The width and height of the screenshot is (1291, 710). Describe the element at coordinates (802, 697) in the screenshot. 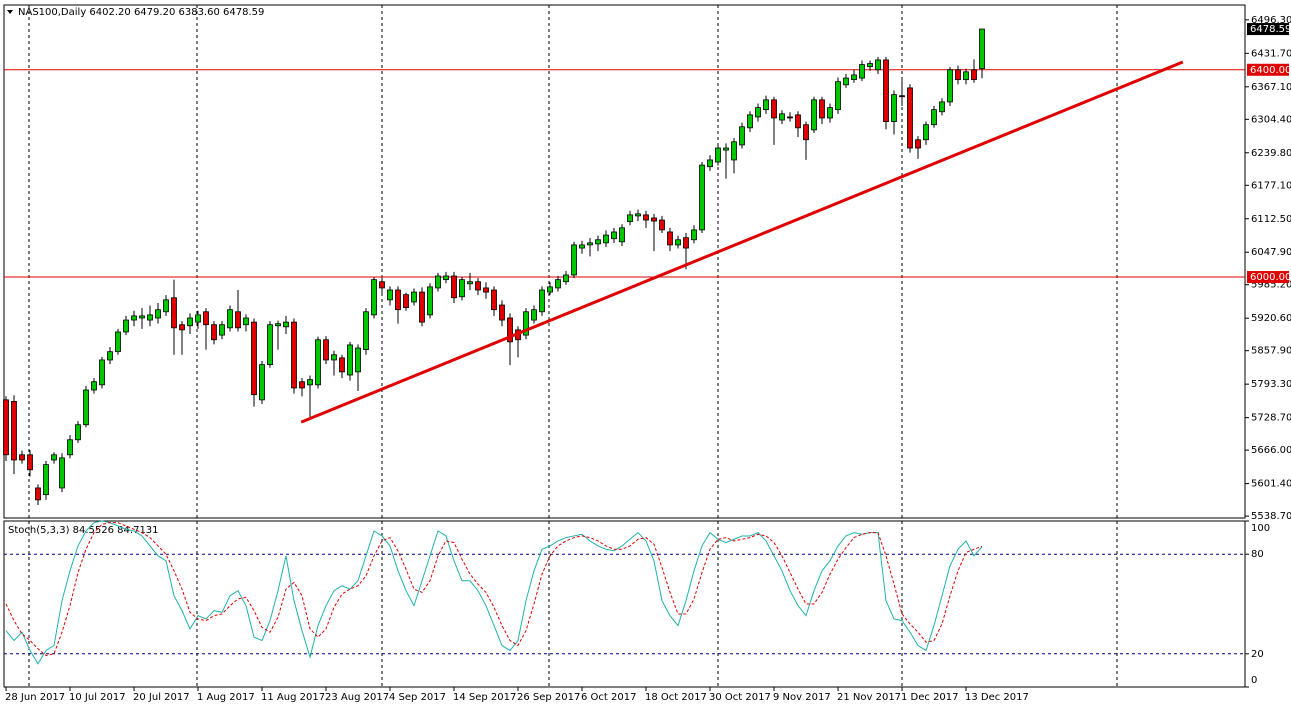

I see `x-tick-label: 9 Nov 2017` at that location.